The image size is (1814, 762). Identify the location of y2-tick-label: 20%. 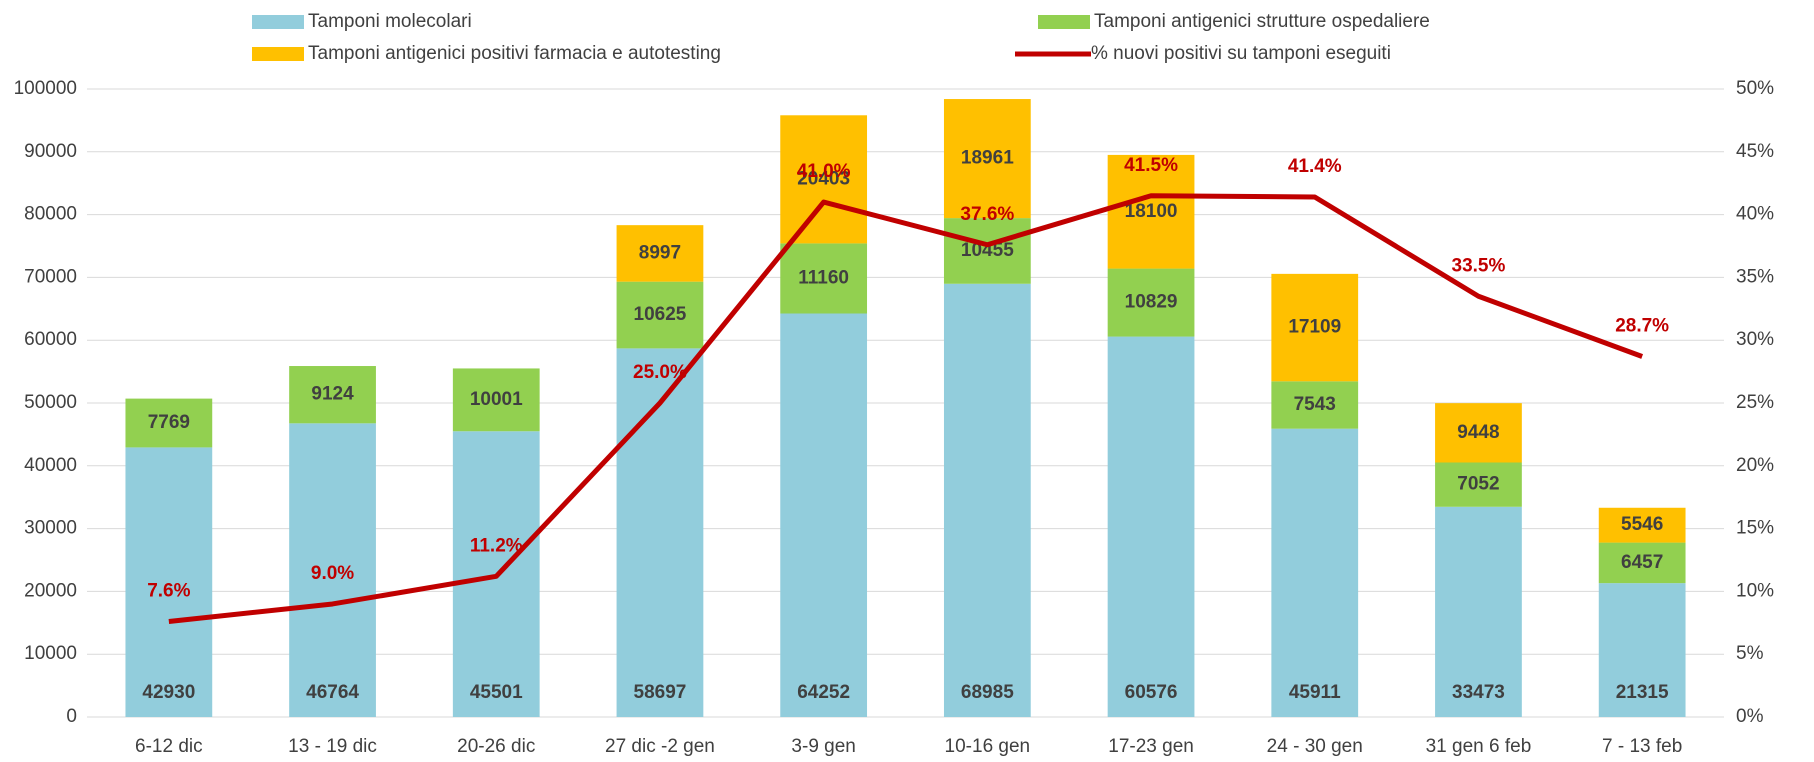
(1755, 465).